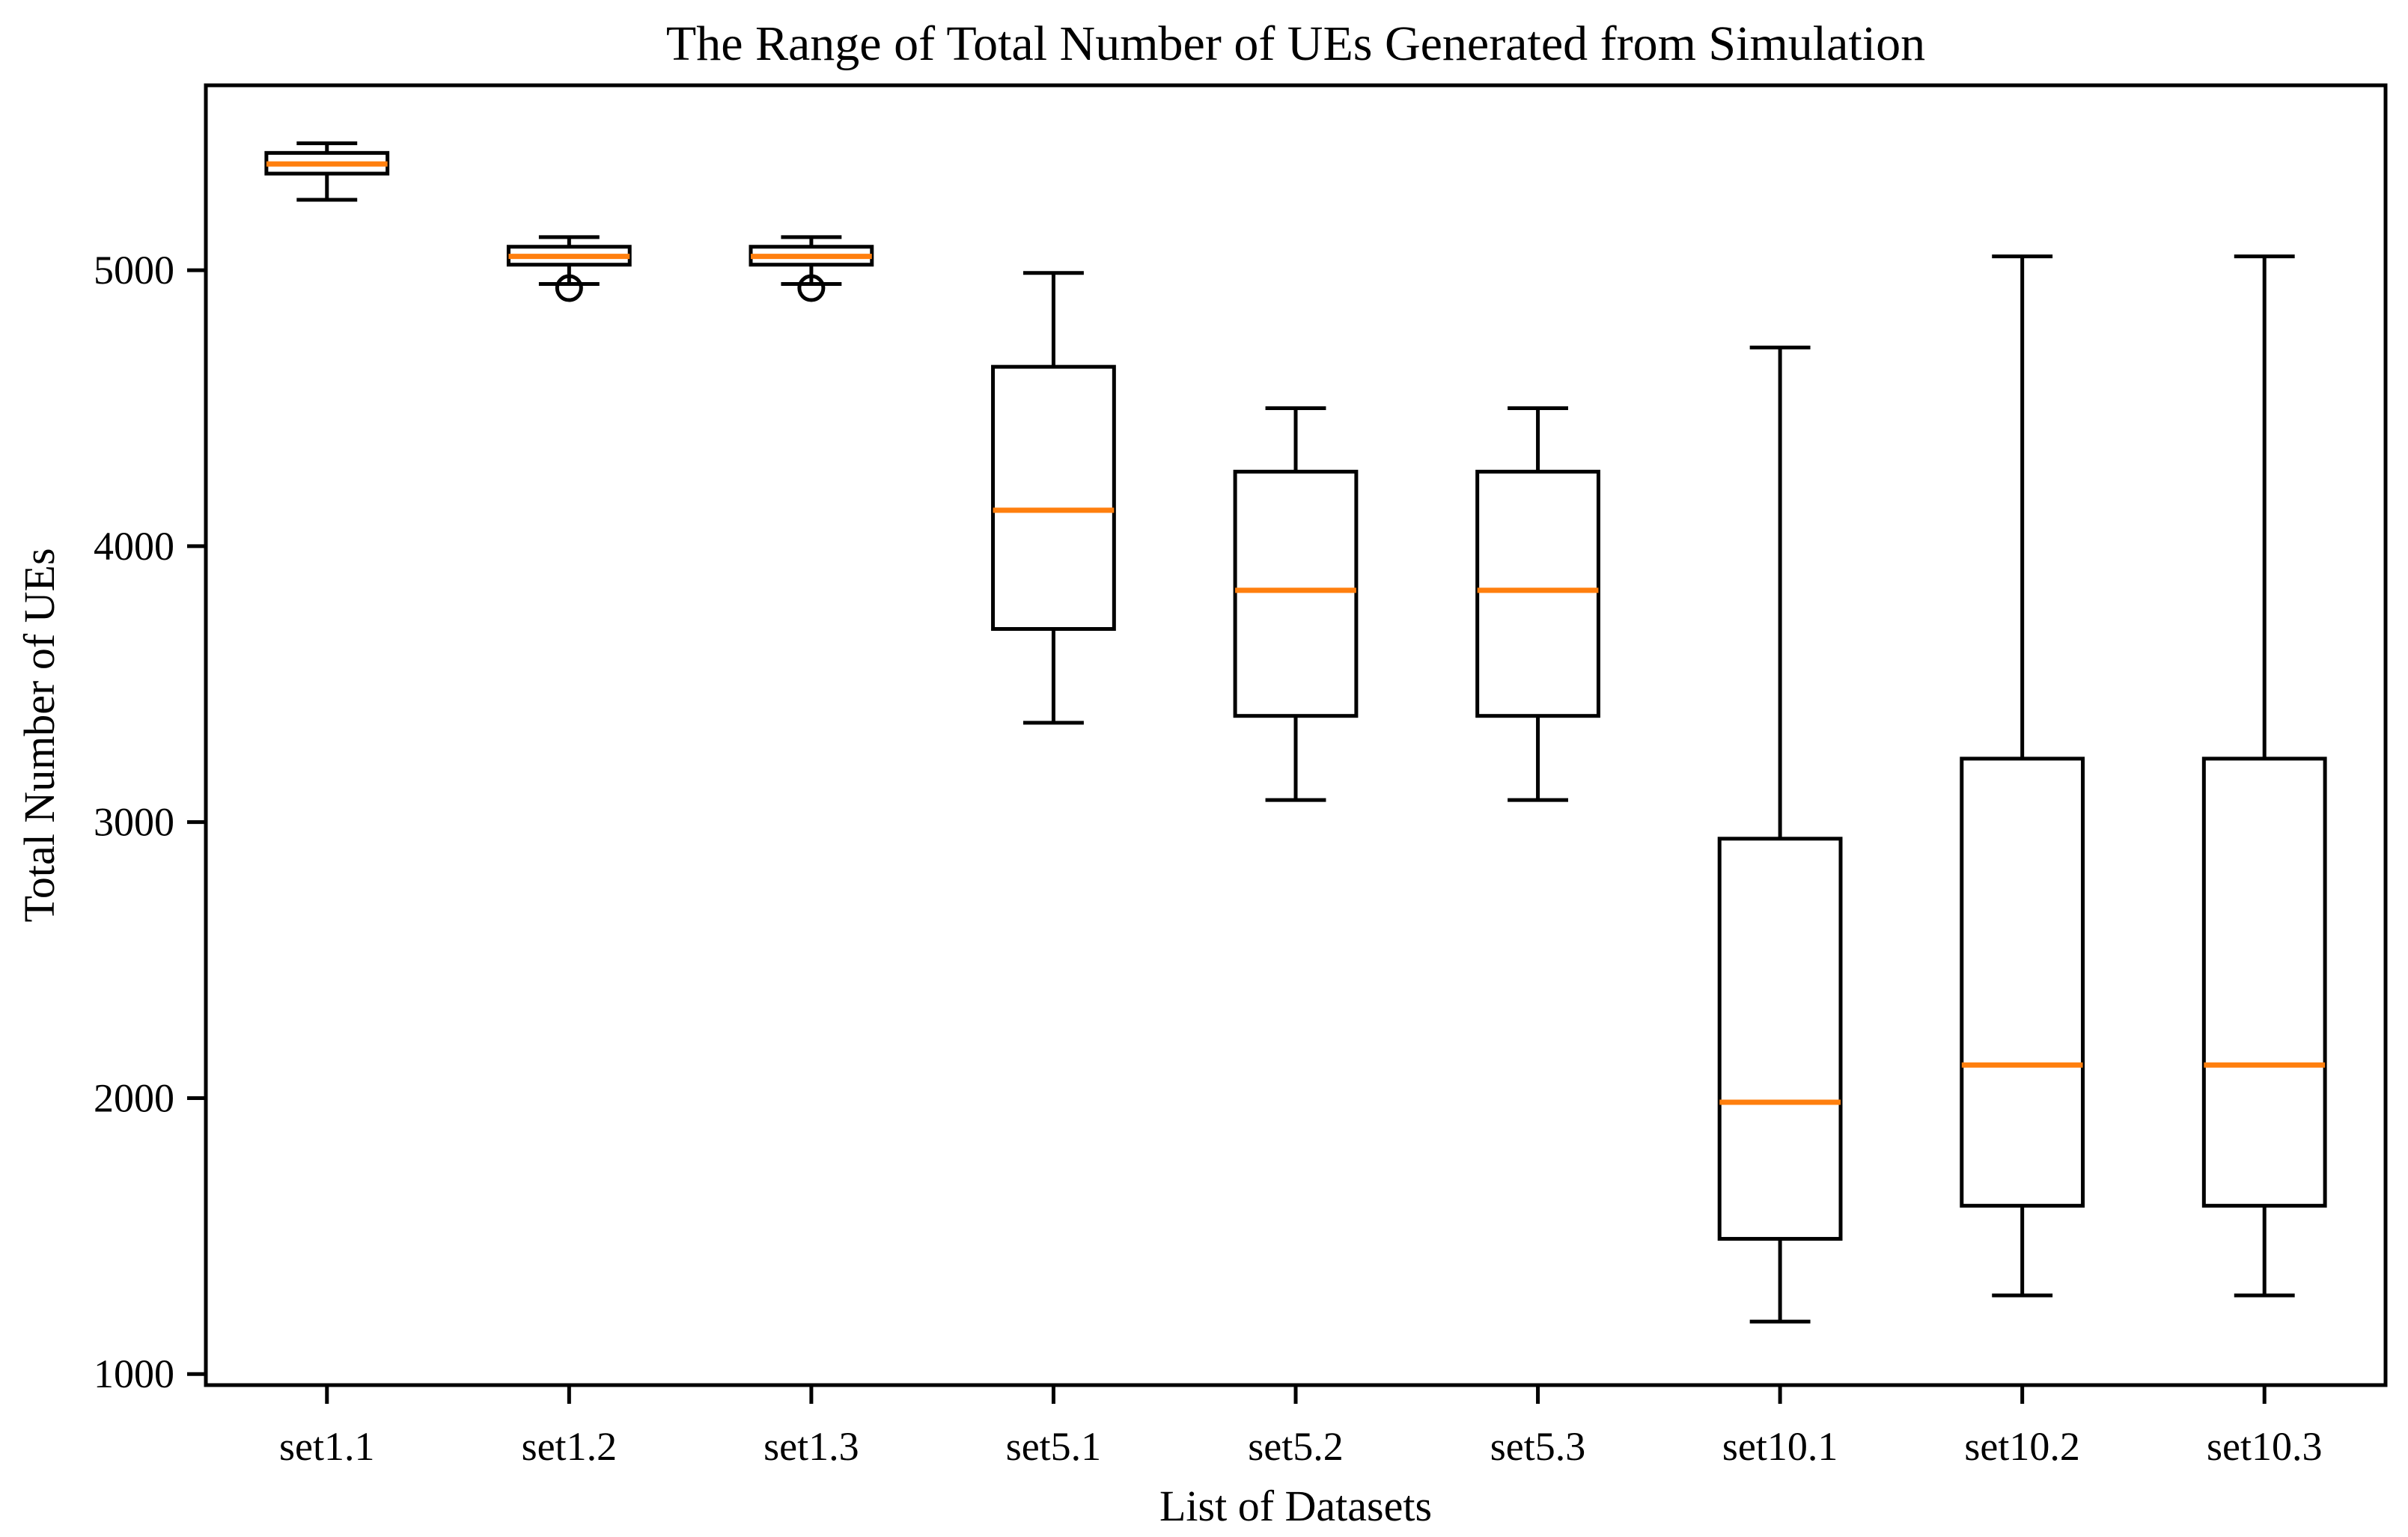 The image size is (2408, 1537). I want to click on x-axis-label: List of Datasets, so click(1295, 1506).